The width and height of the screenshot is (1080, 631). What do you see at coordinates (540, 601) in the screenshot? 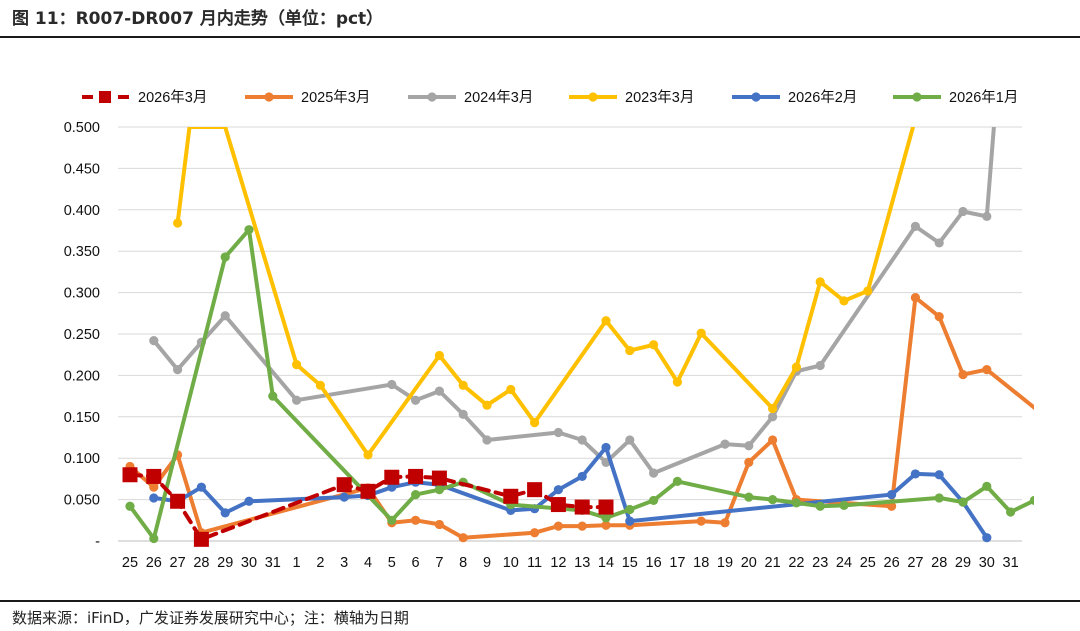
I see `bottom-rule` at bounding box center [540, 601].